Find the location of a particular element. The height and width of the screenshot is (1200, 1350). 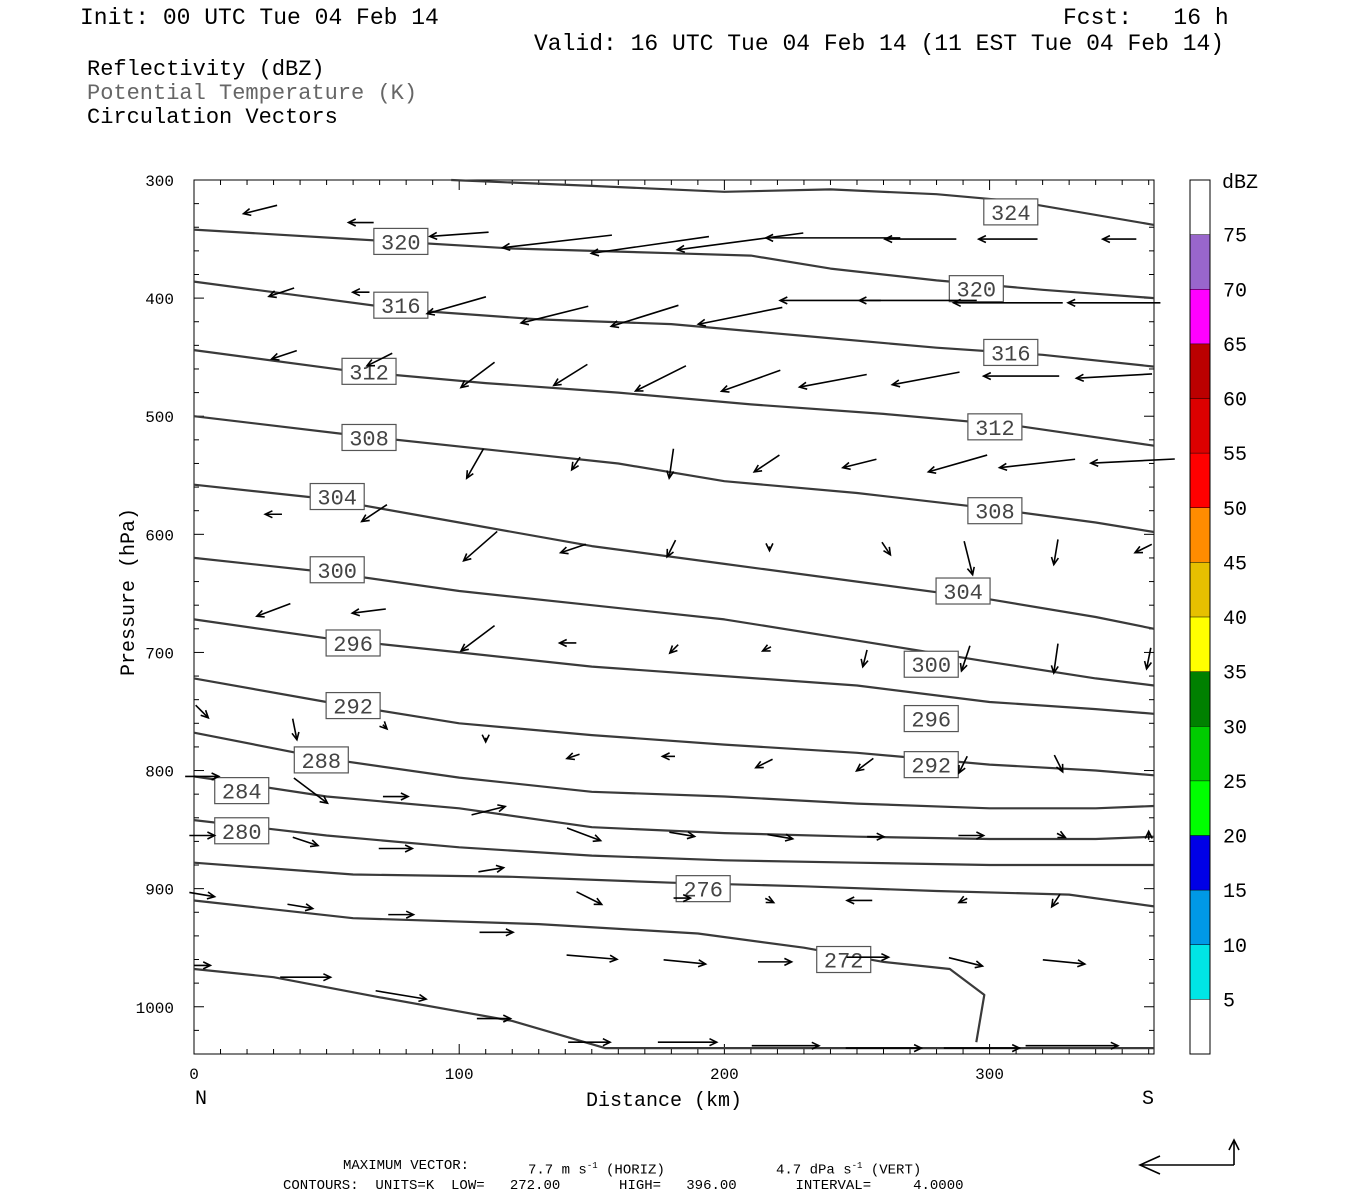

field-reflectivity: Reflectivity (dBZ) is located at coordinates (206, 69).